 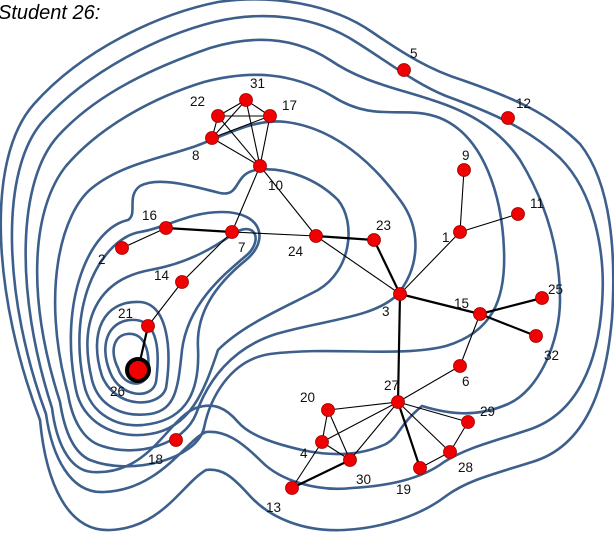 What do you see at coordinates (446, 237) in the screenshot?
I see `node-label: 1` at bounding box center [446, 237].